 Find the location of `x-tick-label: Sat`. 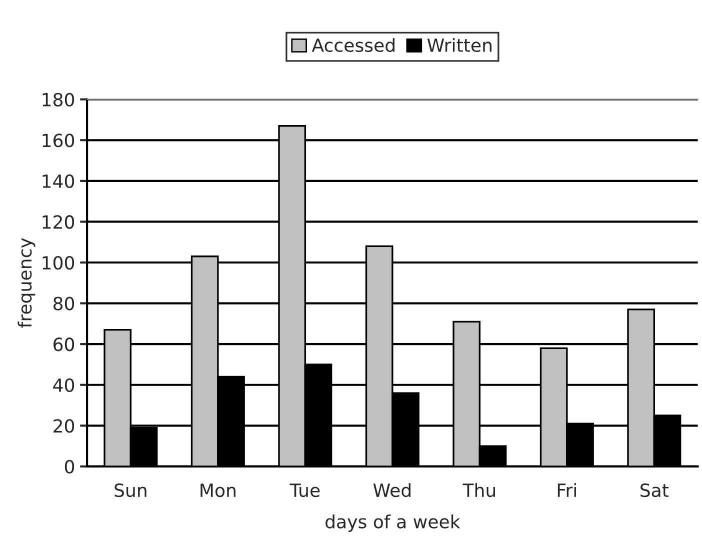

x-tick-label: Sat is located at coordinates (654, 490).